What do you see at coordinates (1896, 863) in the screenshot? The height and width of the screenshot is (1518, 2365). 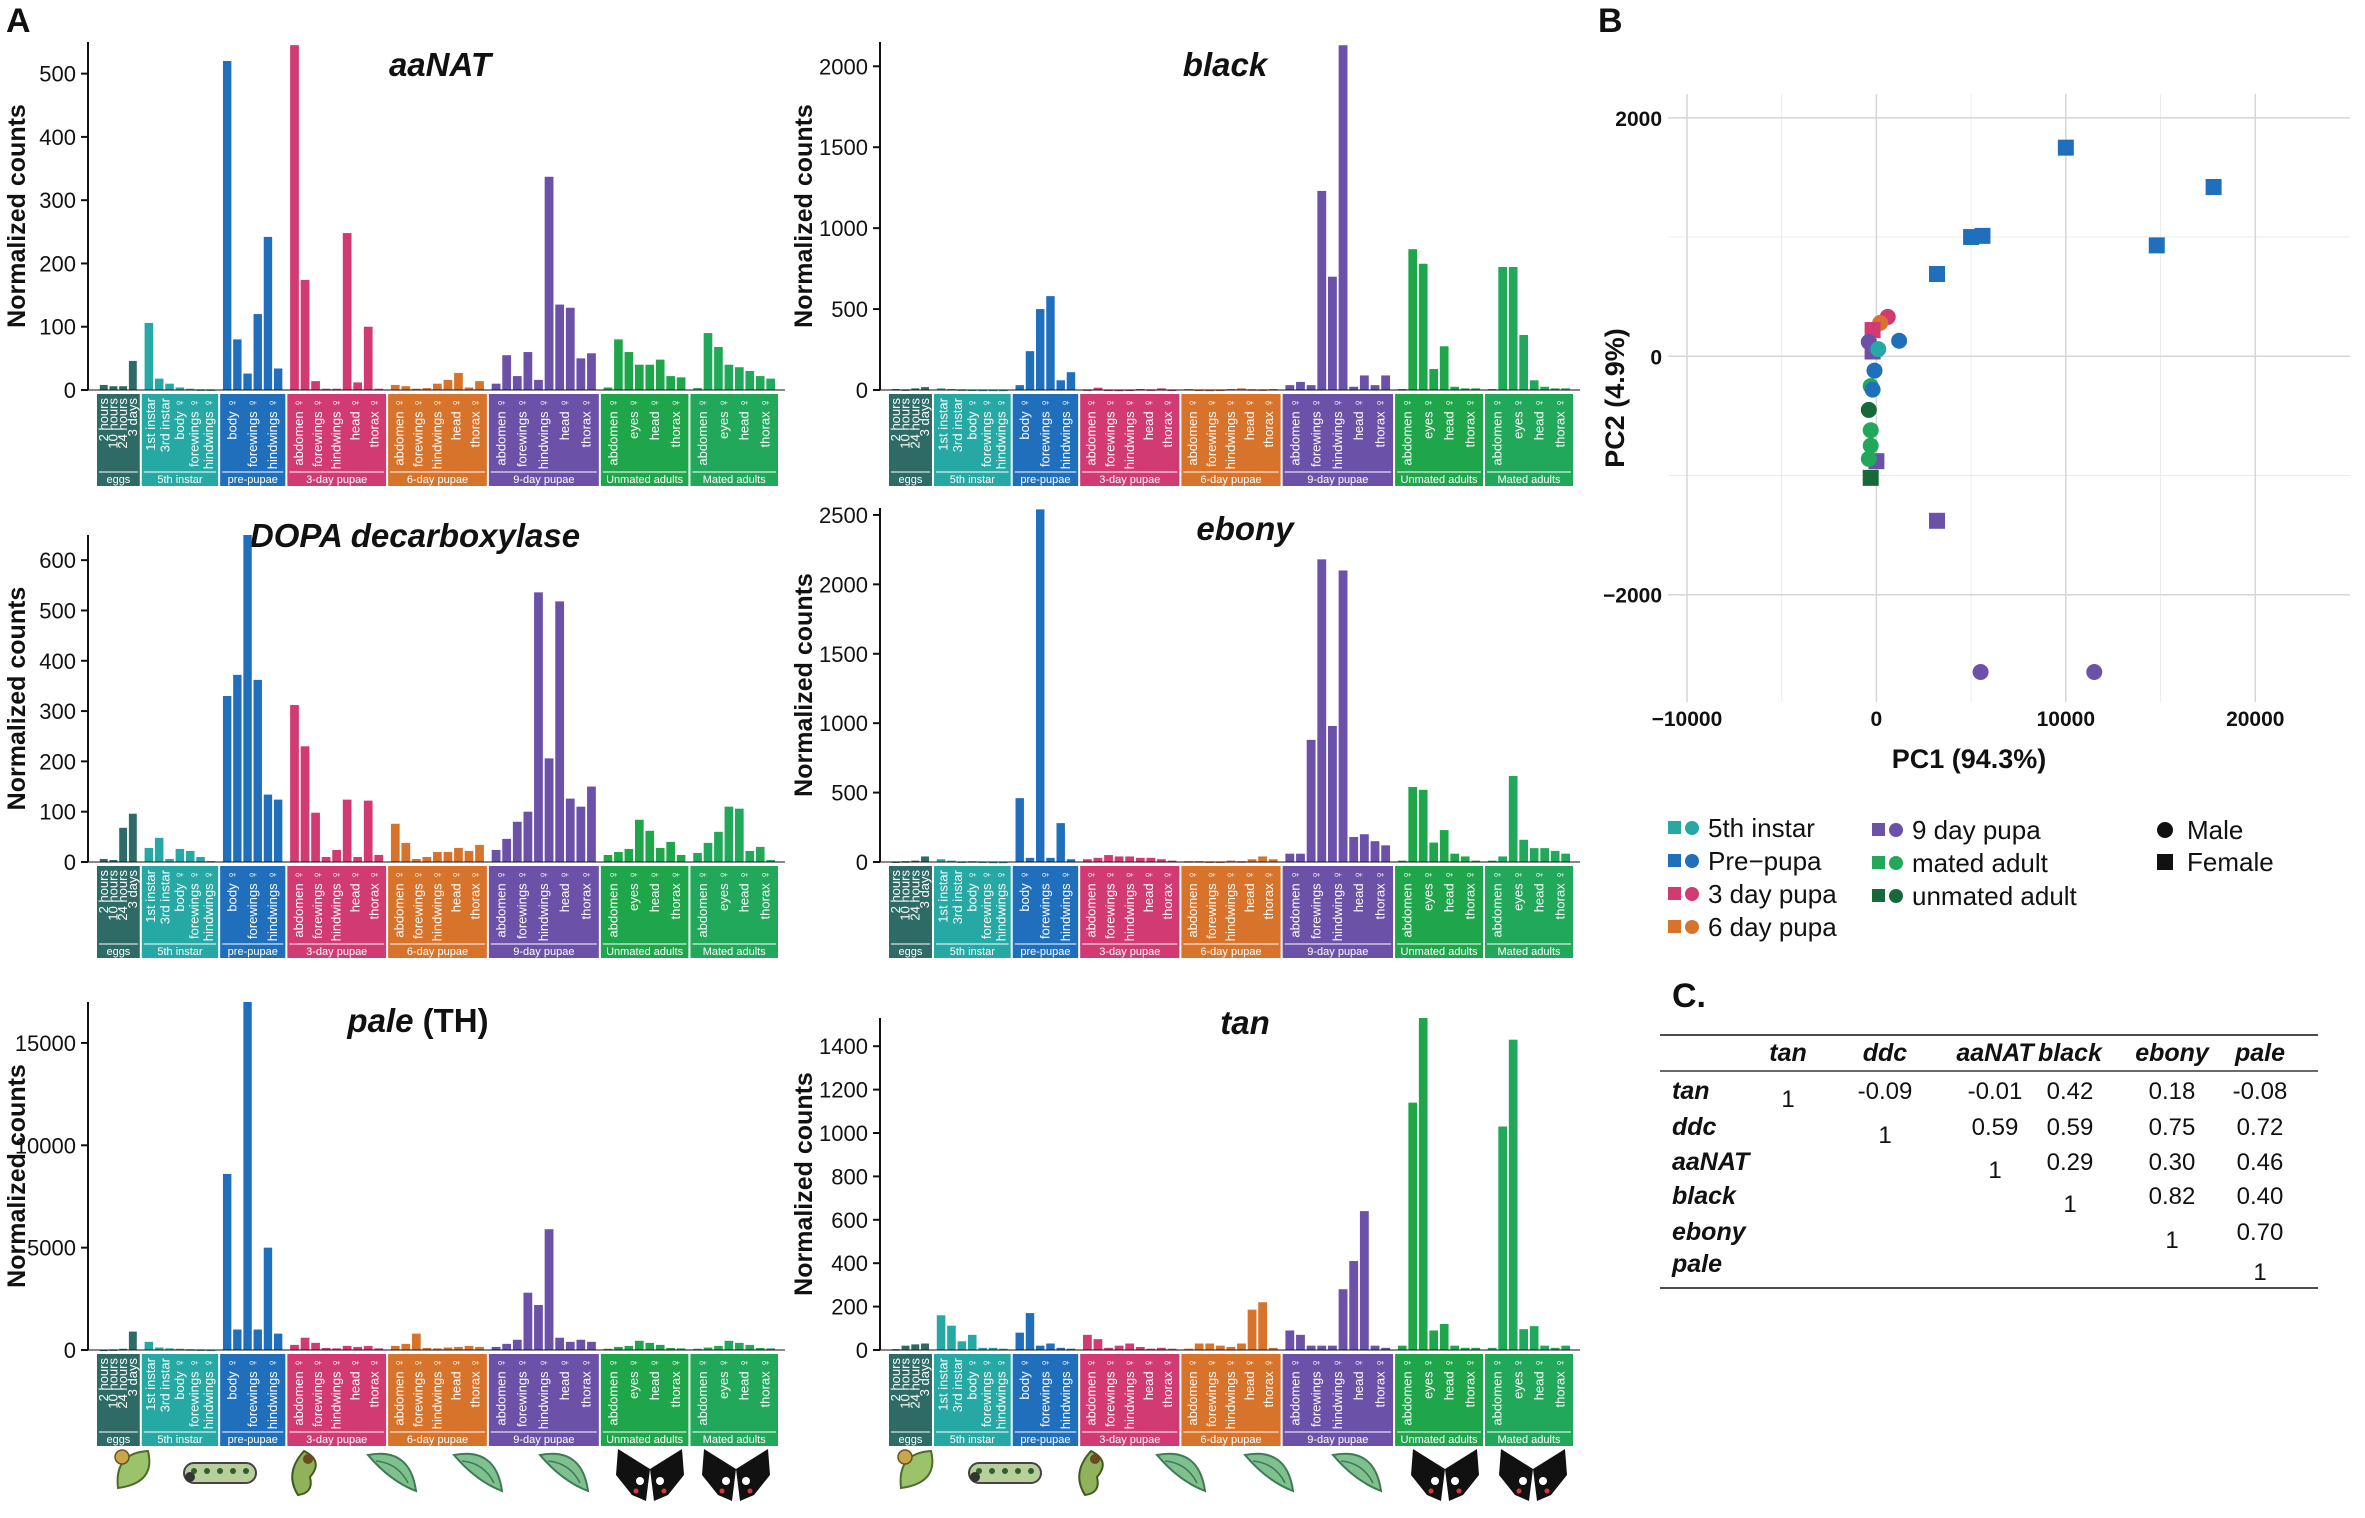 I see `legend-circle` at bounding box center [1896, 863].